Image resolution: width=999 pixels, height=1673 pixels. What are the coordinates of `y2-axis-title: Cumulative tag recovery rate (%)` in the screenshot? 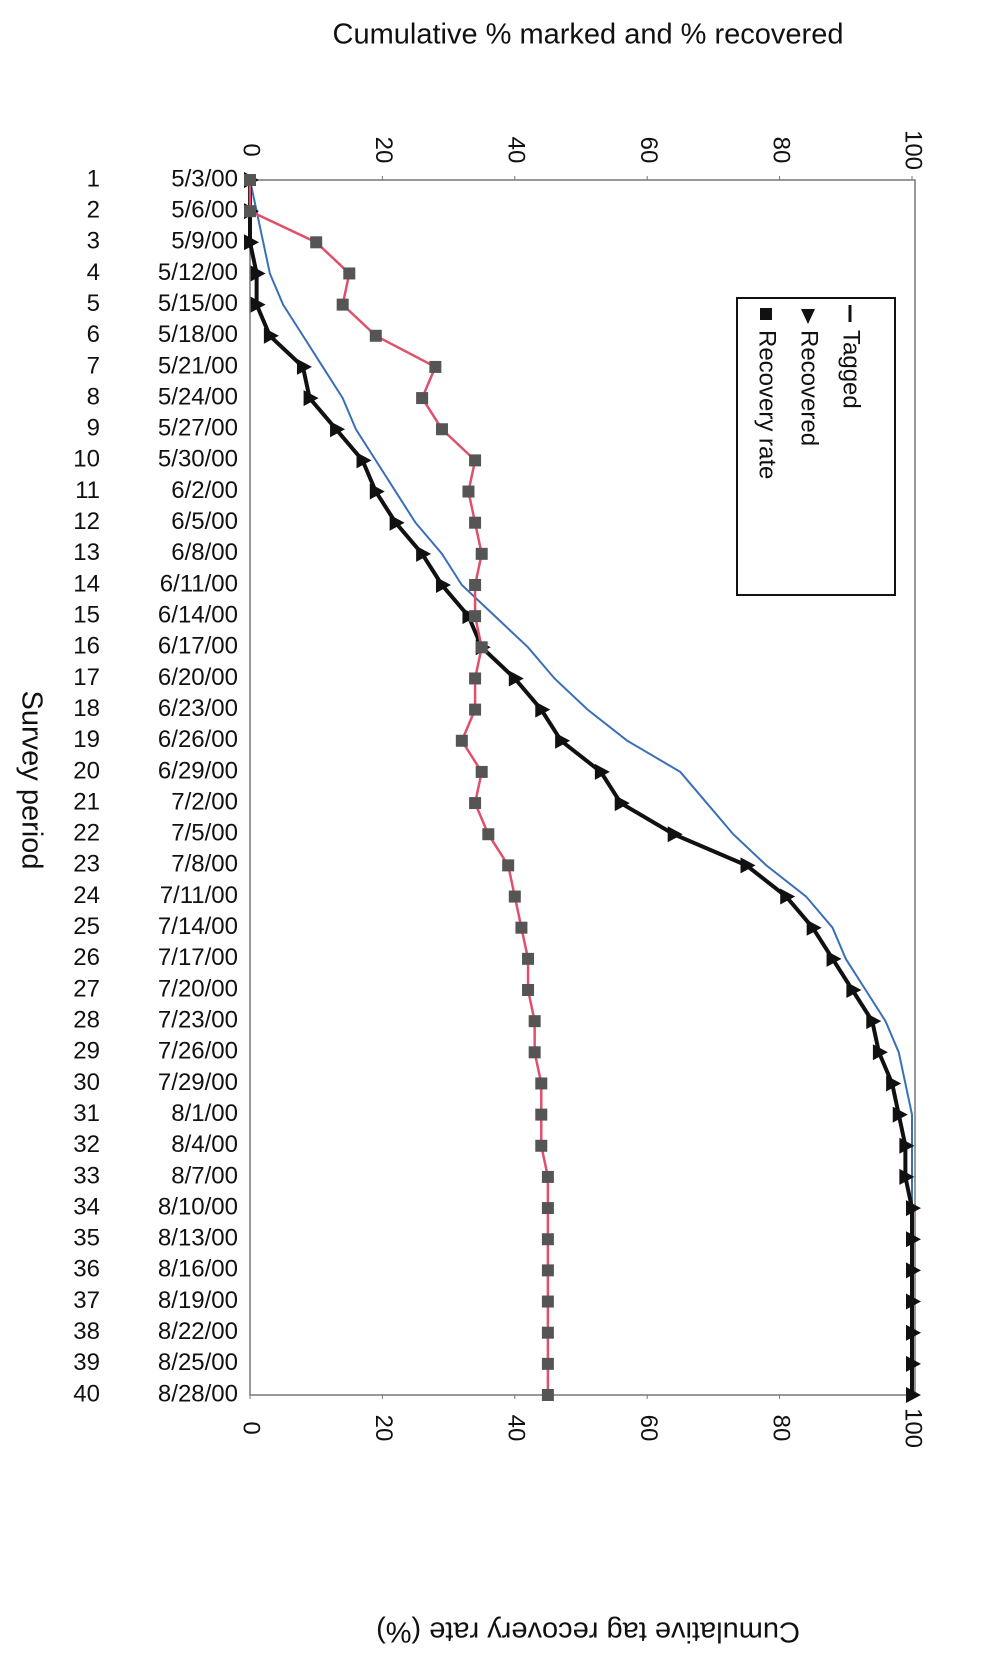 It's located at (588, 1631).